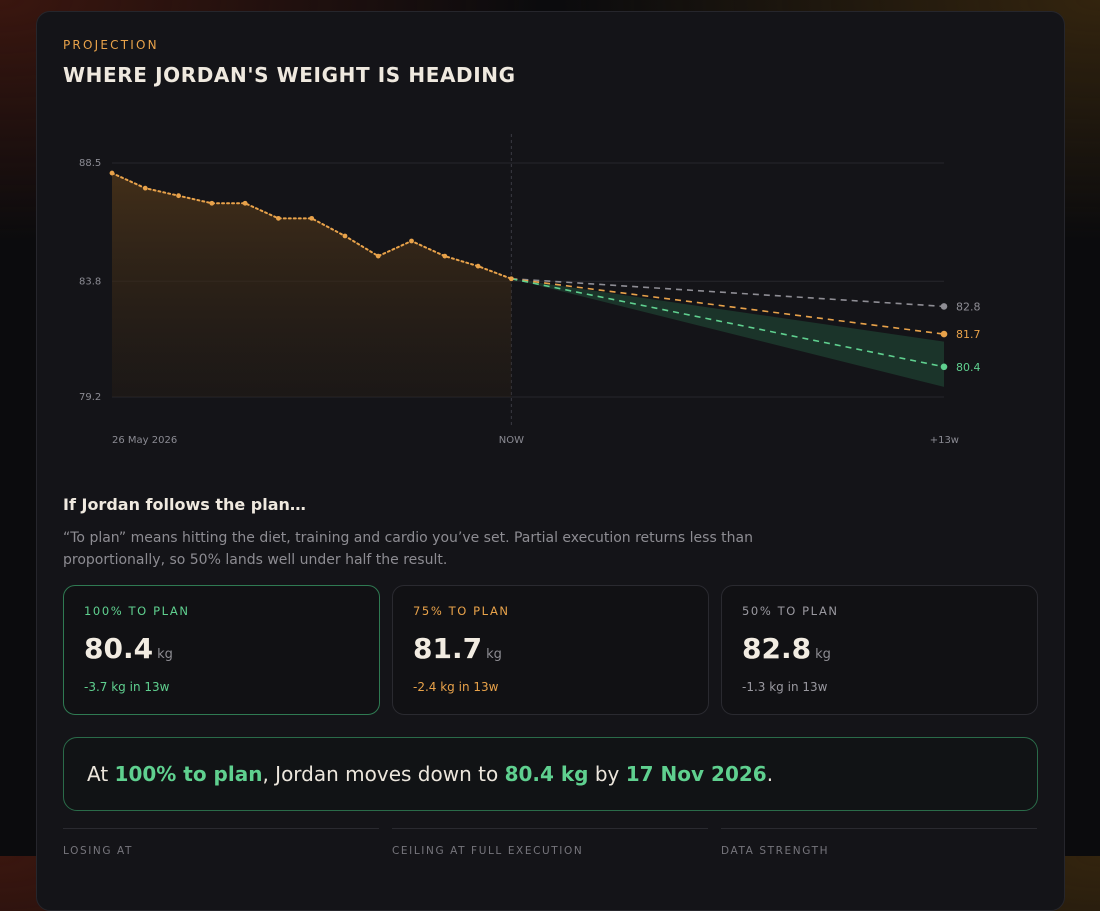  Describe the element at coordinates (790, 611) in the screenshot. I see `scenario-label: 50% TO PLAN` at that location.